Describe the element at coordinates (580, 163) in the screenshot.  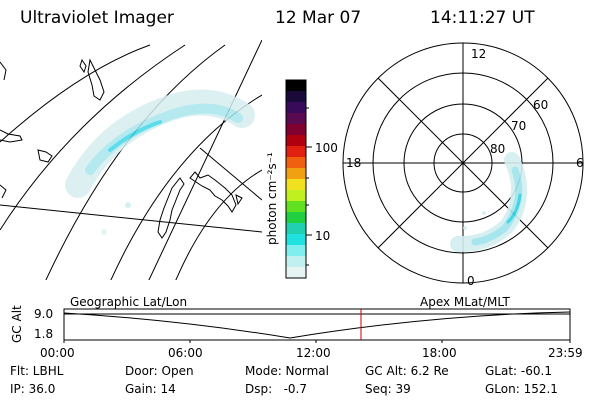
I see `mlt-label-6: 6` at that location.